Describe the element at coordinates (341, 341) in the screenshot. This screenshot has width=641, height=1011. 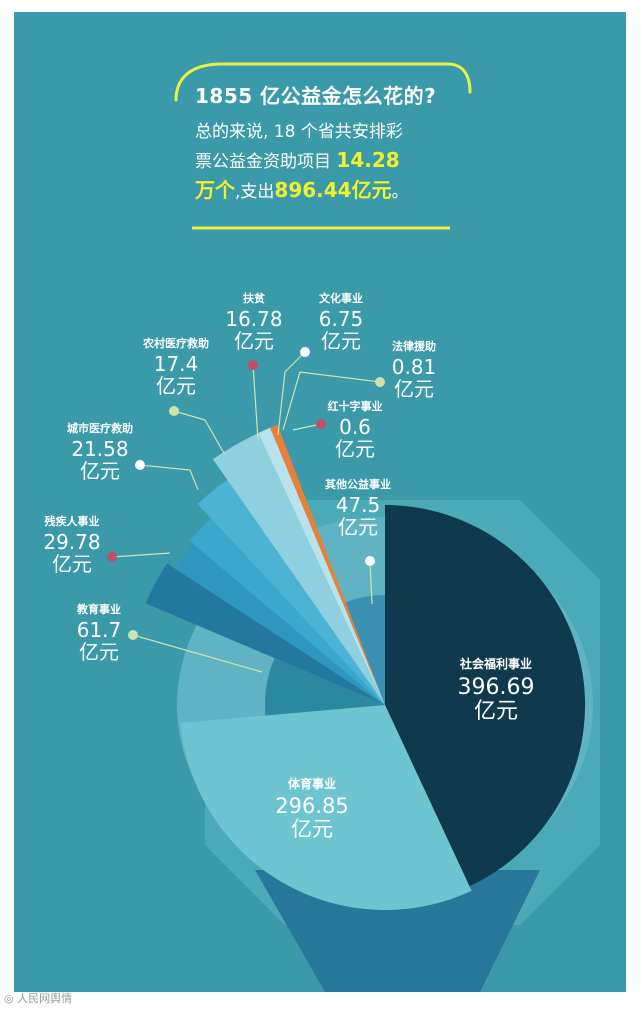
I see `slice-unit-label-8: 亿元` at that location.